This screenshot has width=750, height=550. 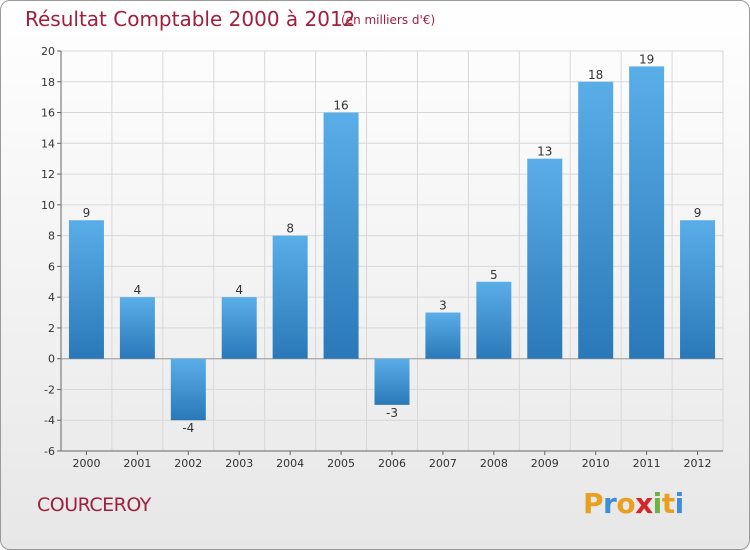 I want to click on y-tick-label: 18, so click(x=48, y=82).